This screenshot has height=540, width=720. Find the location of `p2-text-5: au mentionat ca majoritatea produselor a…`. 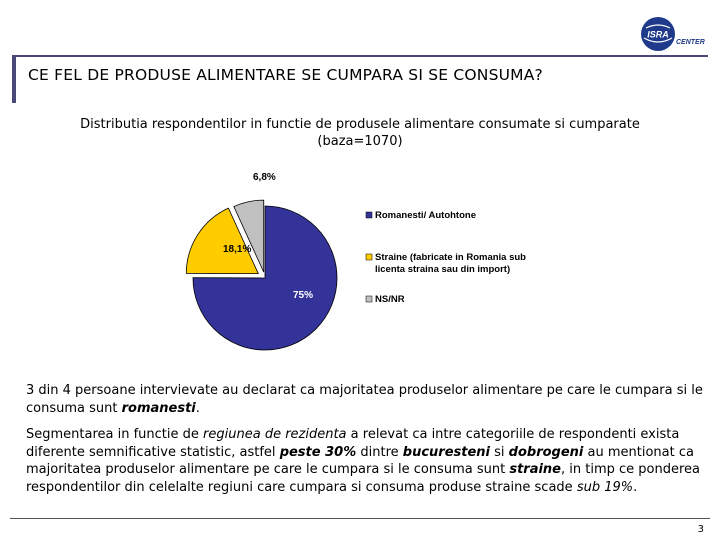

p2-text-5: au mentionat ca majoritatea produselor a… is located at coordinates (360, 461).